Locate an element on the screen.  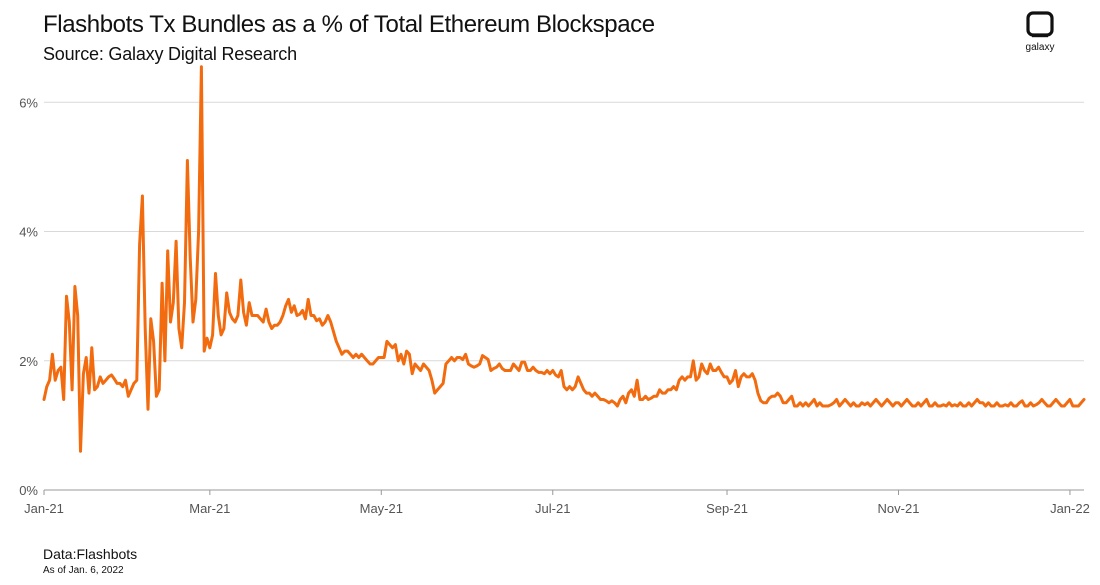
x-tick-label: Jan-22 is located at coordinates (1070, 508).